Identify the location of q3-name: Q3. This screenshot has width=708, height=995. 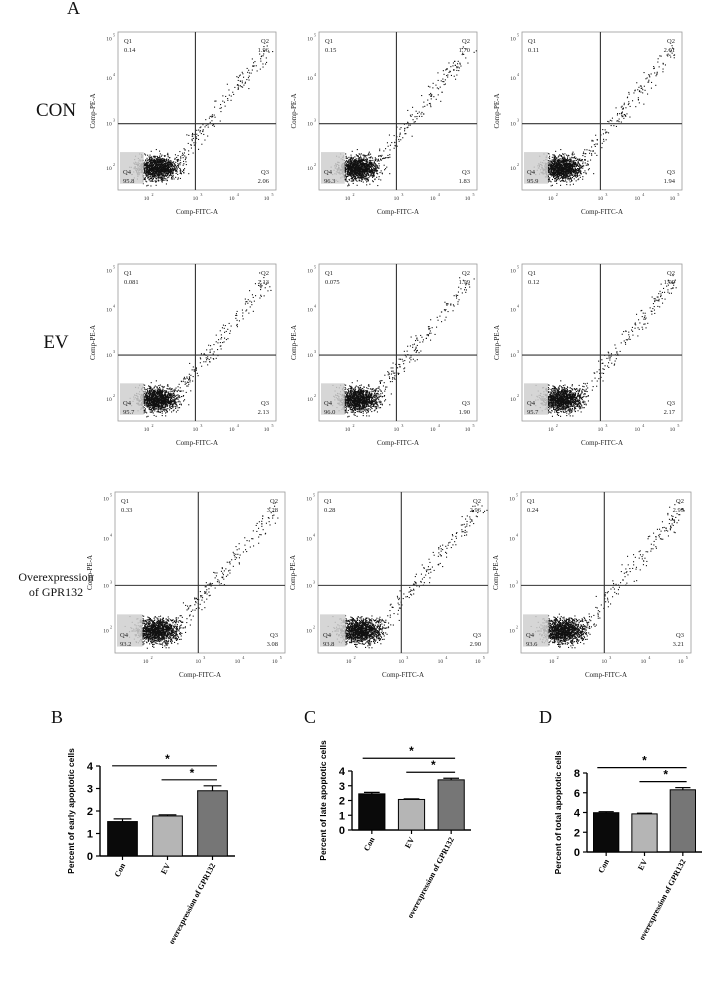
(265, 172).